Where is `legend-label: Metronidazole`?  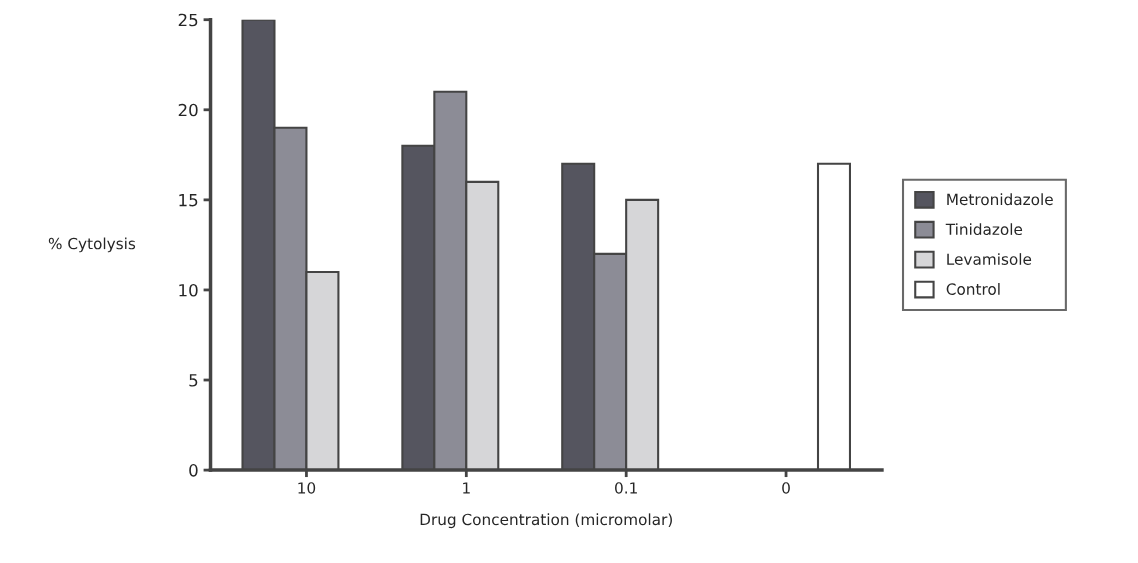 legend-label: Metronidazole is located at coordinates (1000, 199).